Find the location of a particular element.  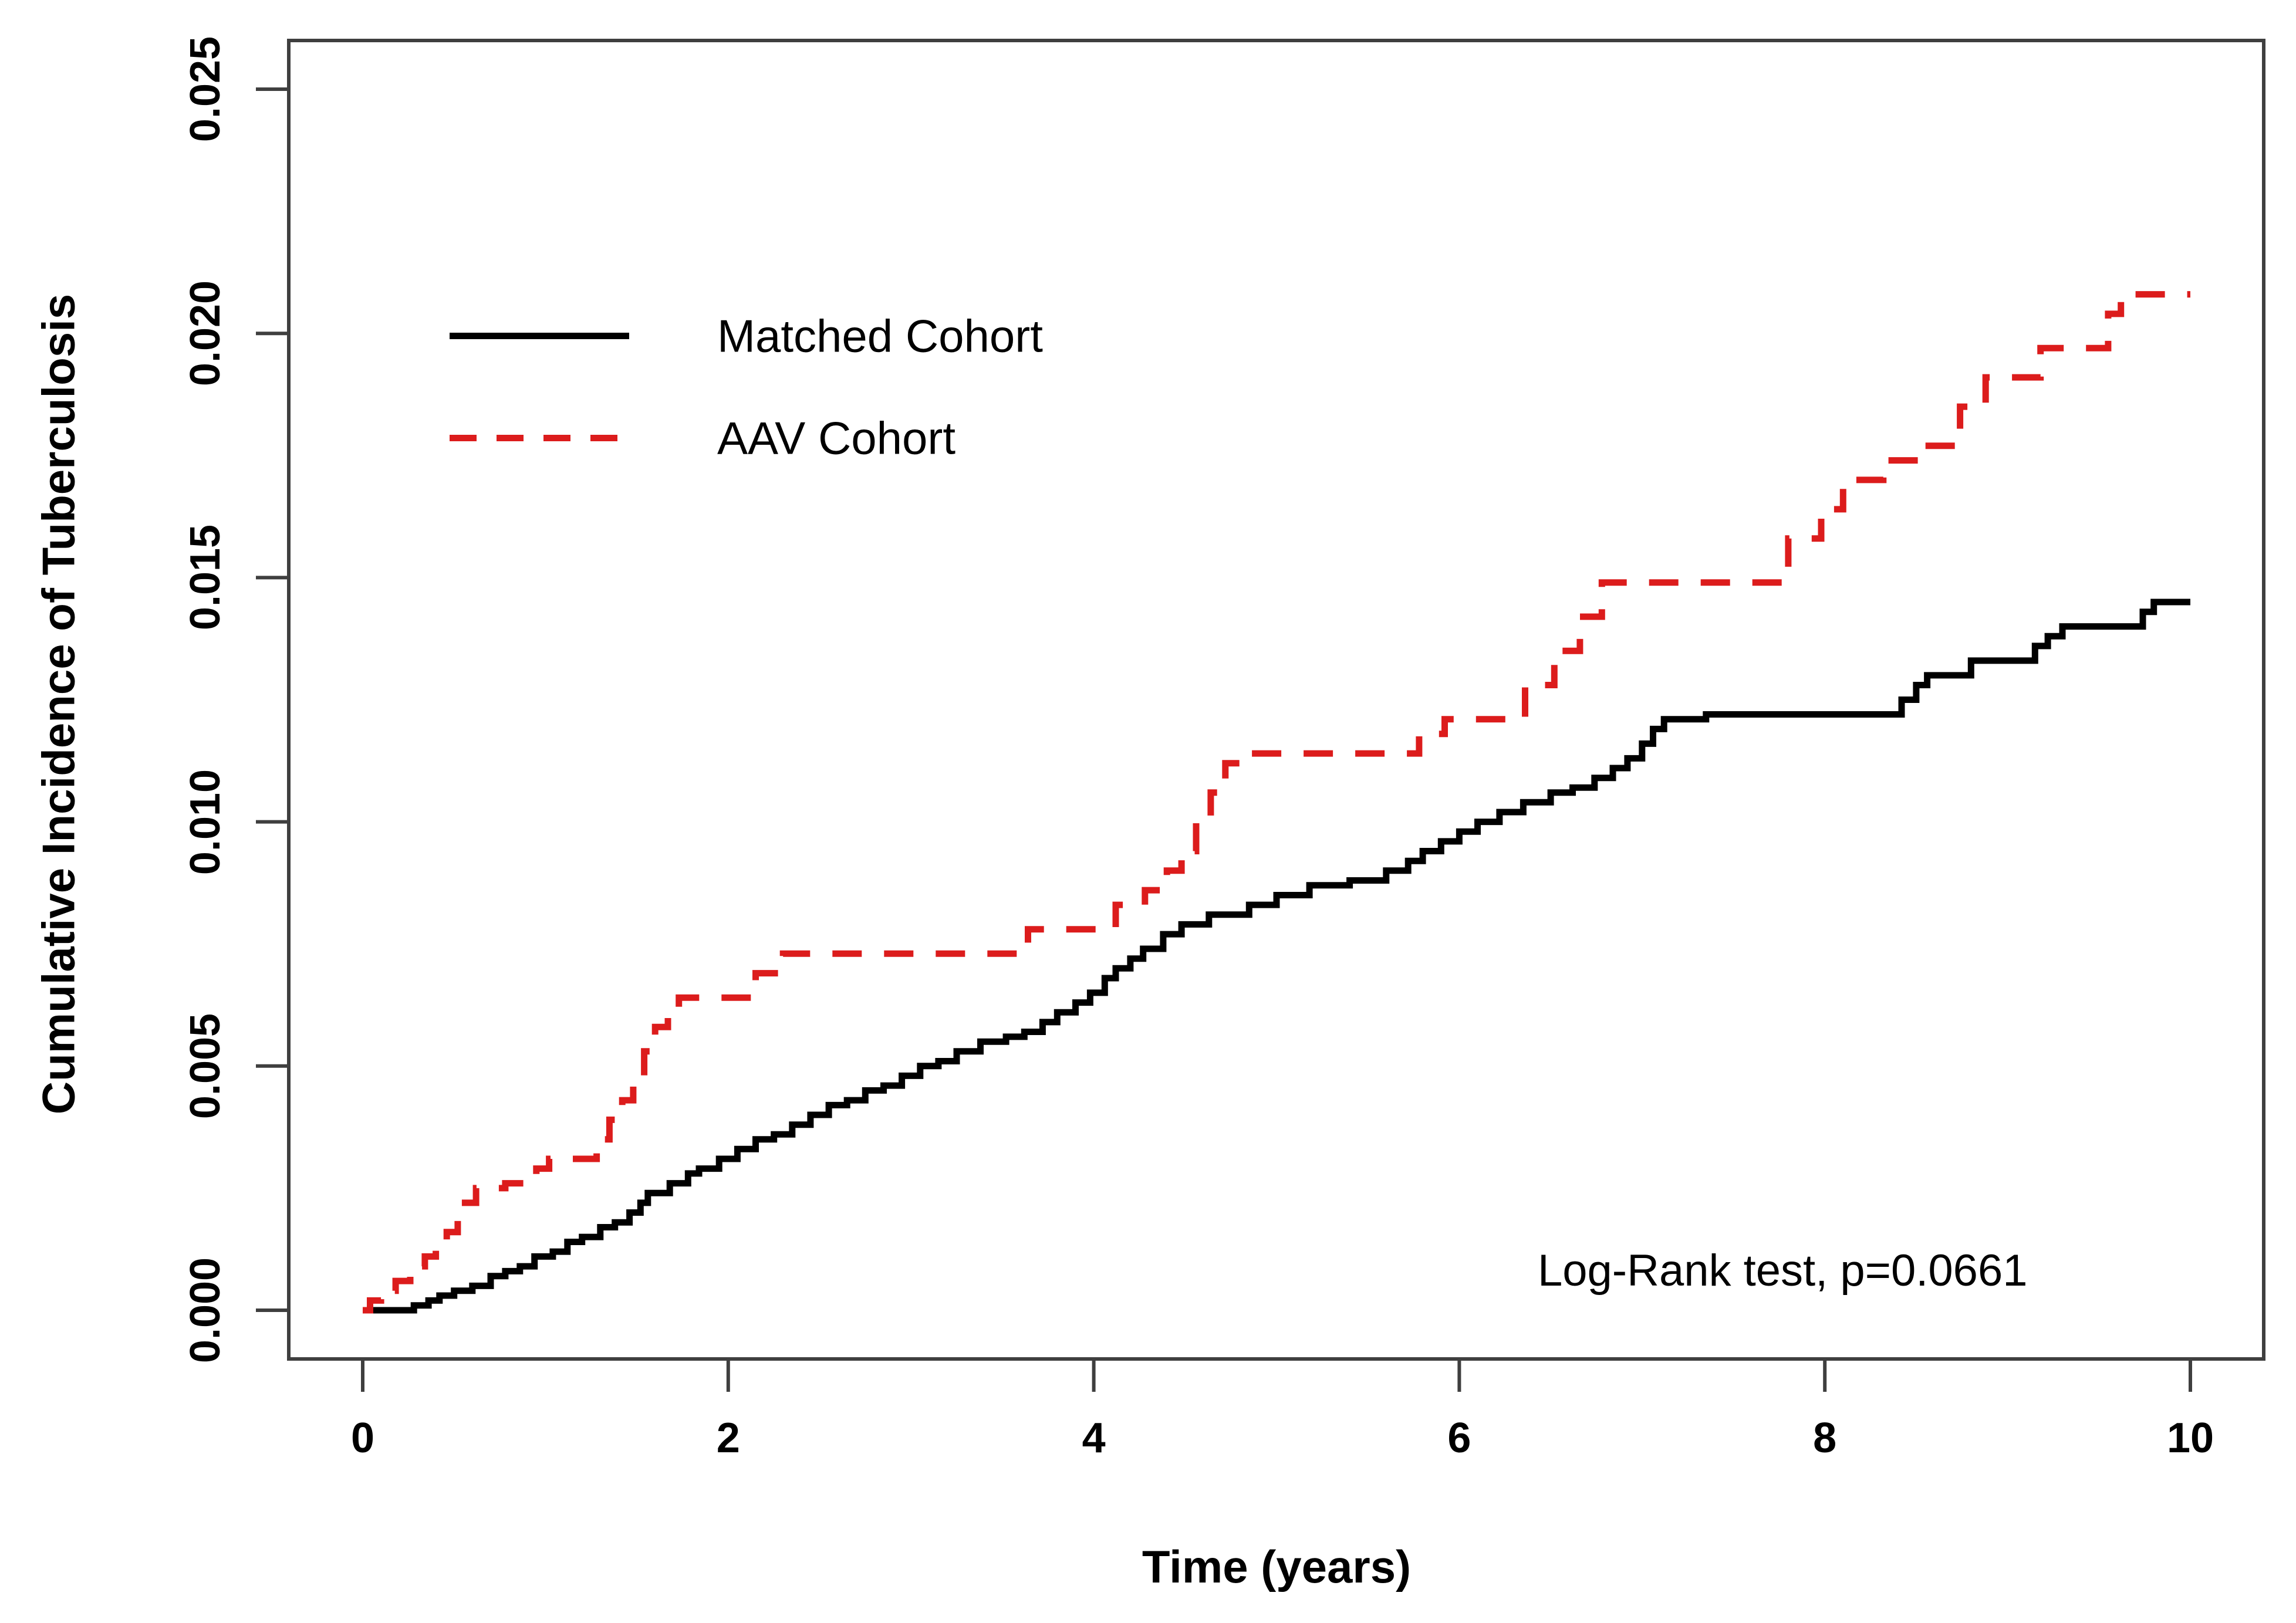

matched-cohort-line-sample is located at coordinates (539, 336).